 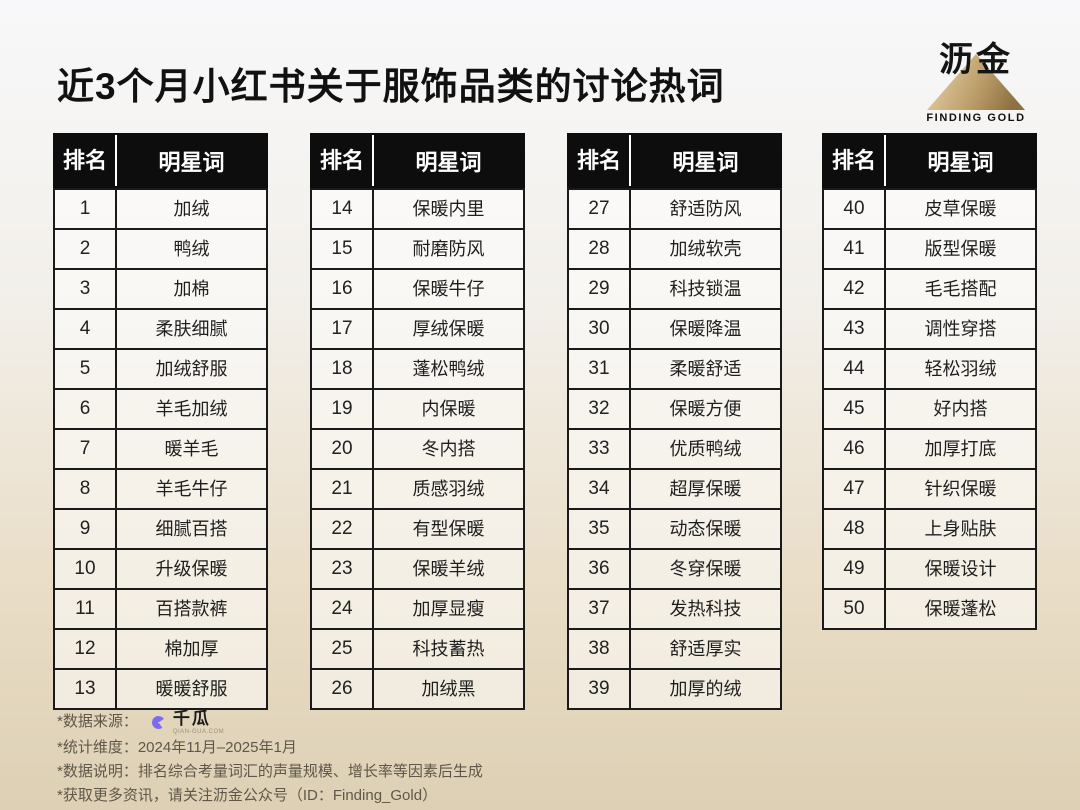 I want to click on rank-cell: 42, so click(x=855, y=289).